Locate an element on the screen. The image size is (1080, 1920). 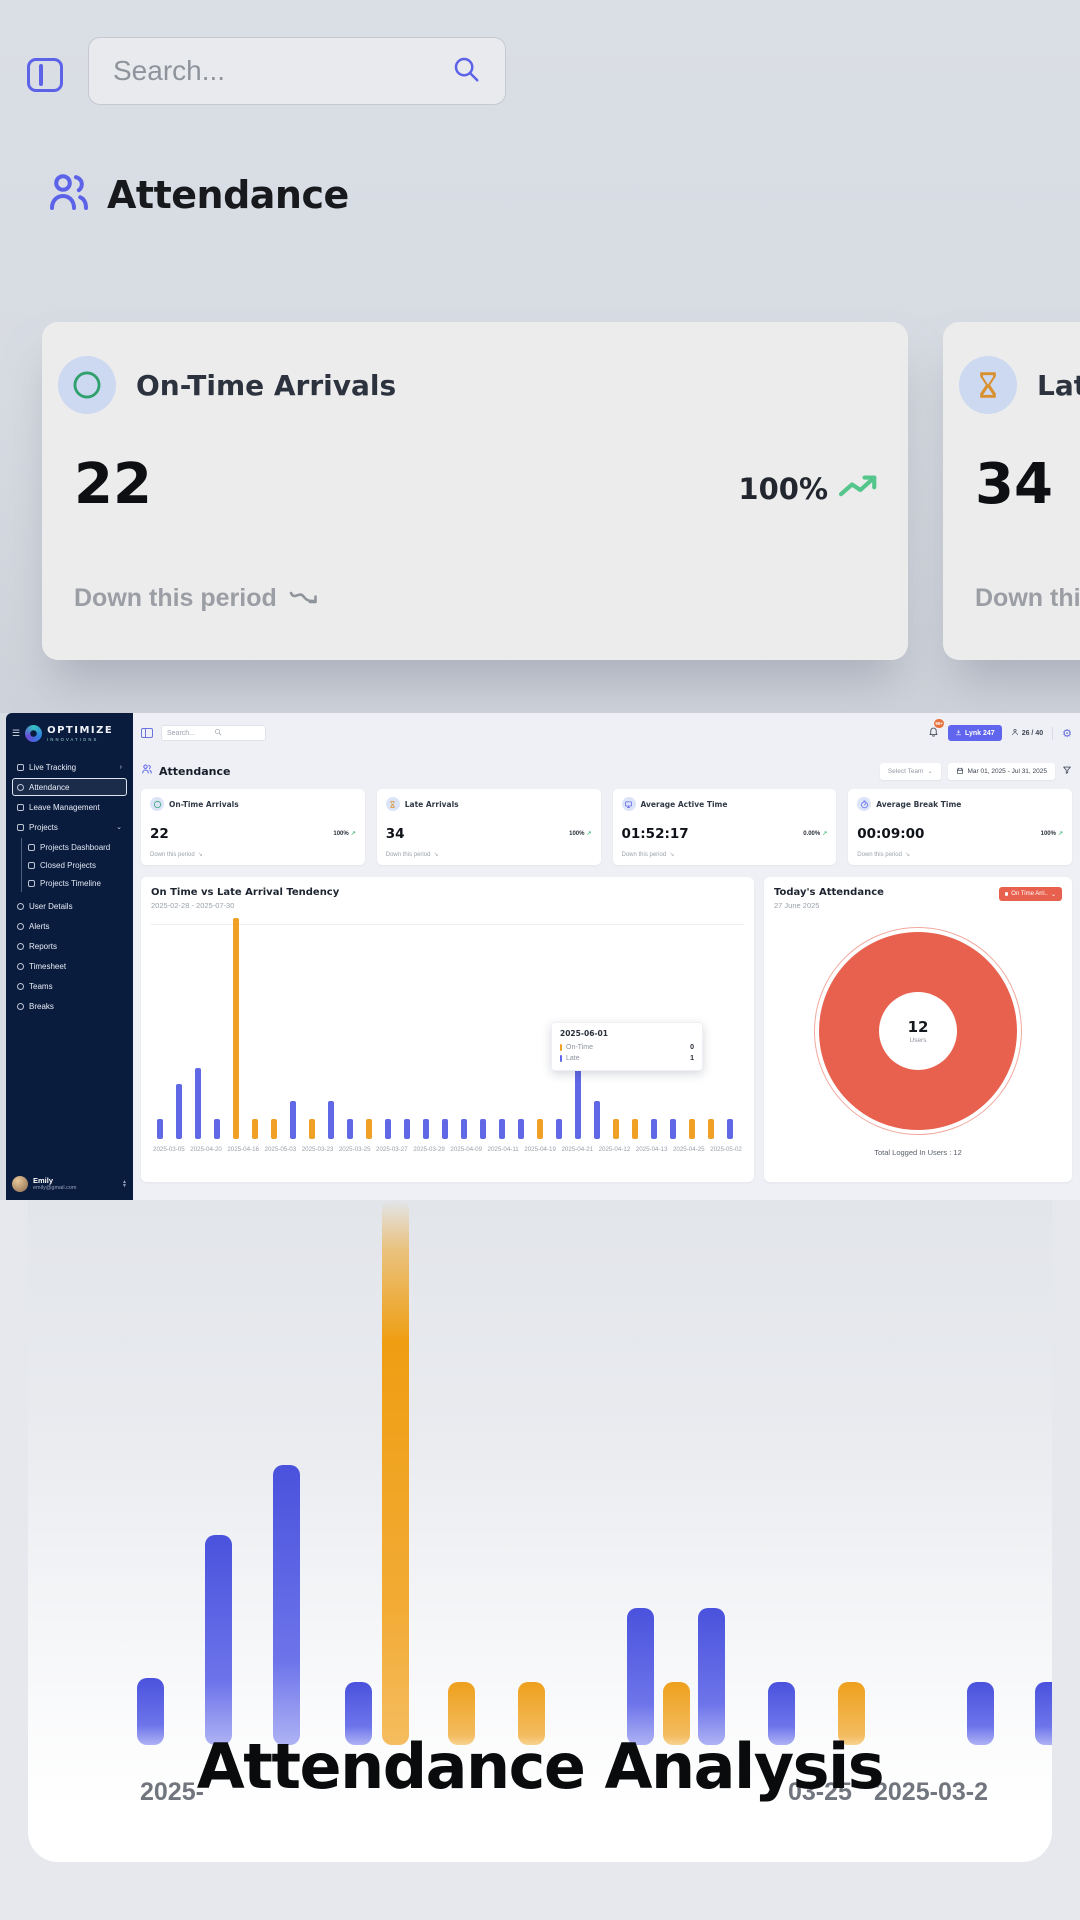
team-select-dropdown: Select Team ⌄ is located at coordinates (910, 771).